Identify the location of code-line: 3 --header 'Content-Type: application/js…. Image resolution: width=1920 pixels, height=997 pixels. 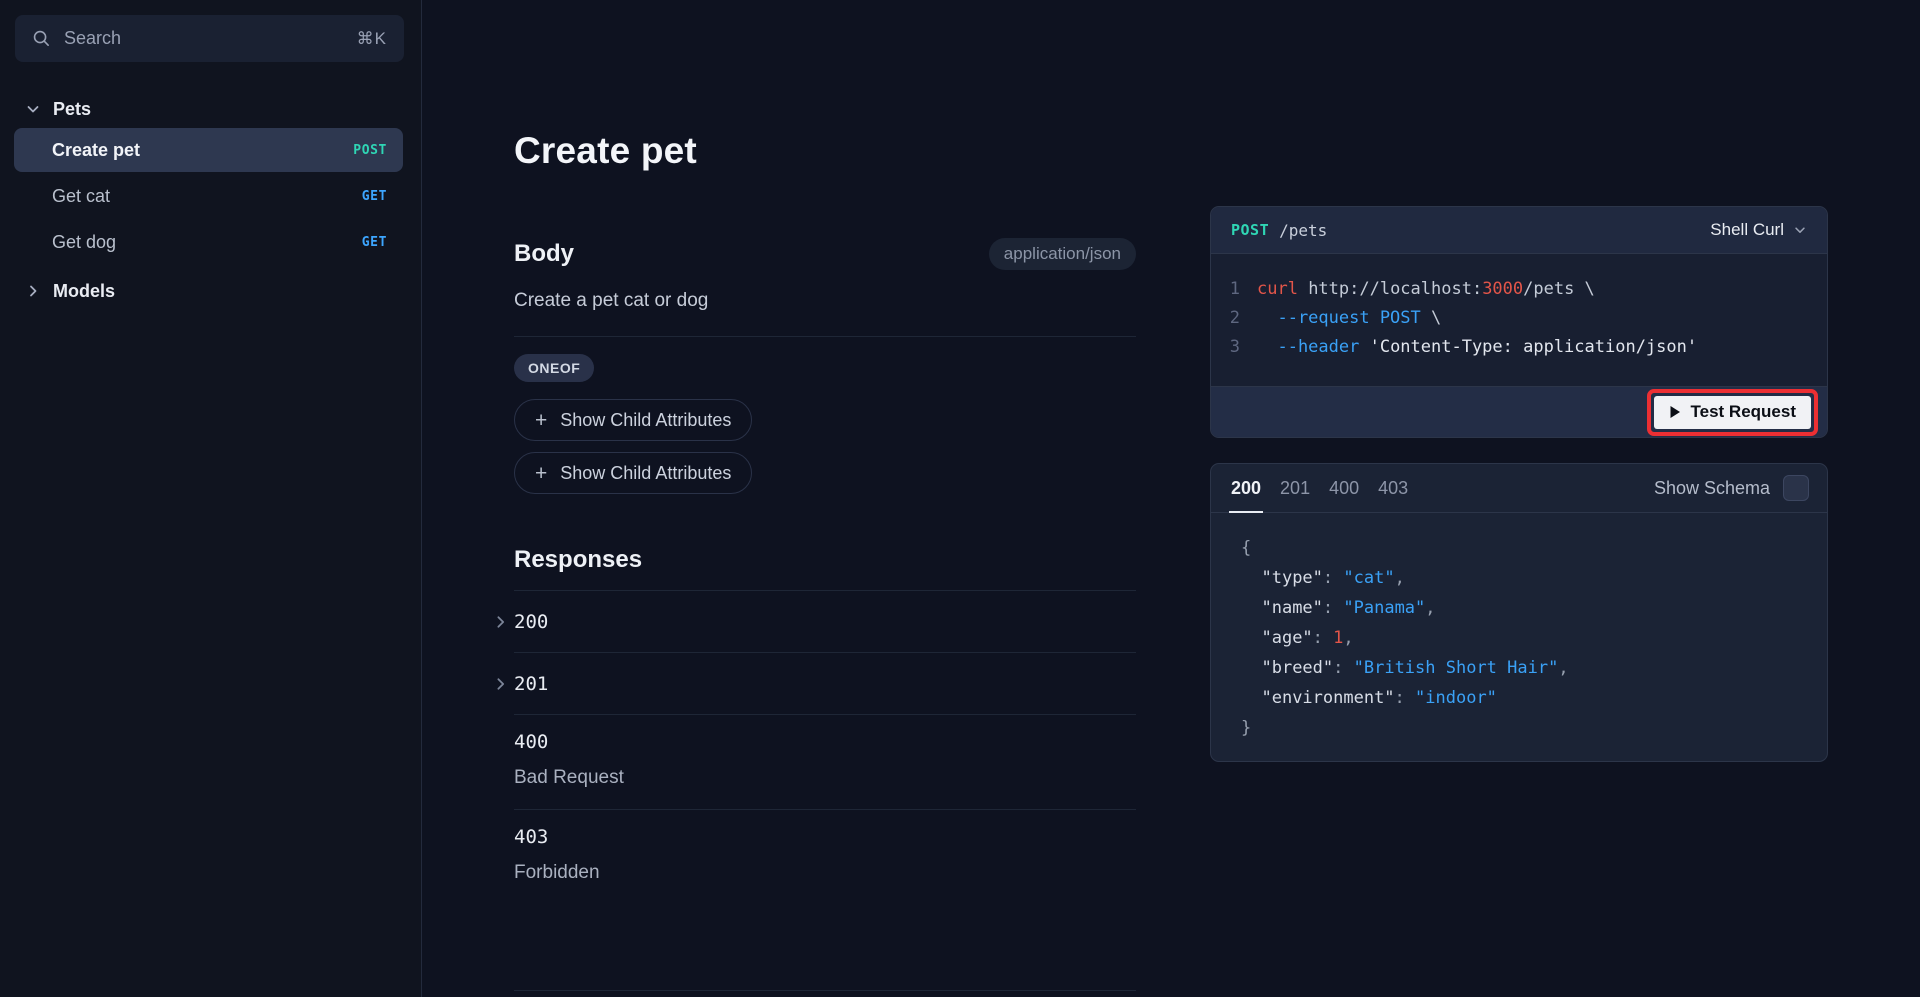
(1519, 347).